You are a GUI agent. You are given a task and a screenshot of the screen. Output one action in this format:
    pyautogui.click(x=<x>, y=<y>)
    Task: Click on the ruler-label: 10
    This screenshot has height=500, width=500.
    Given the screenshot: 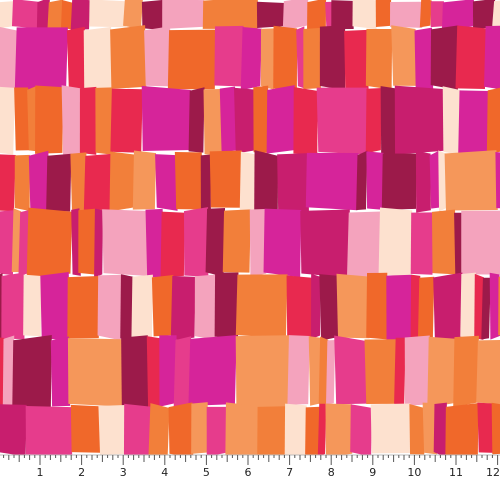 What is the action you would take?
    pyautogui.click(x=414, y=472)
    